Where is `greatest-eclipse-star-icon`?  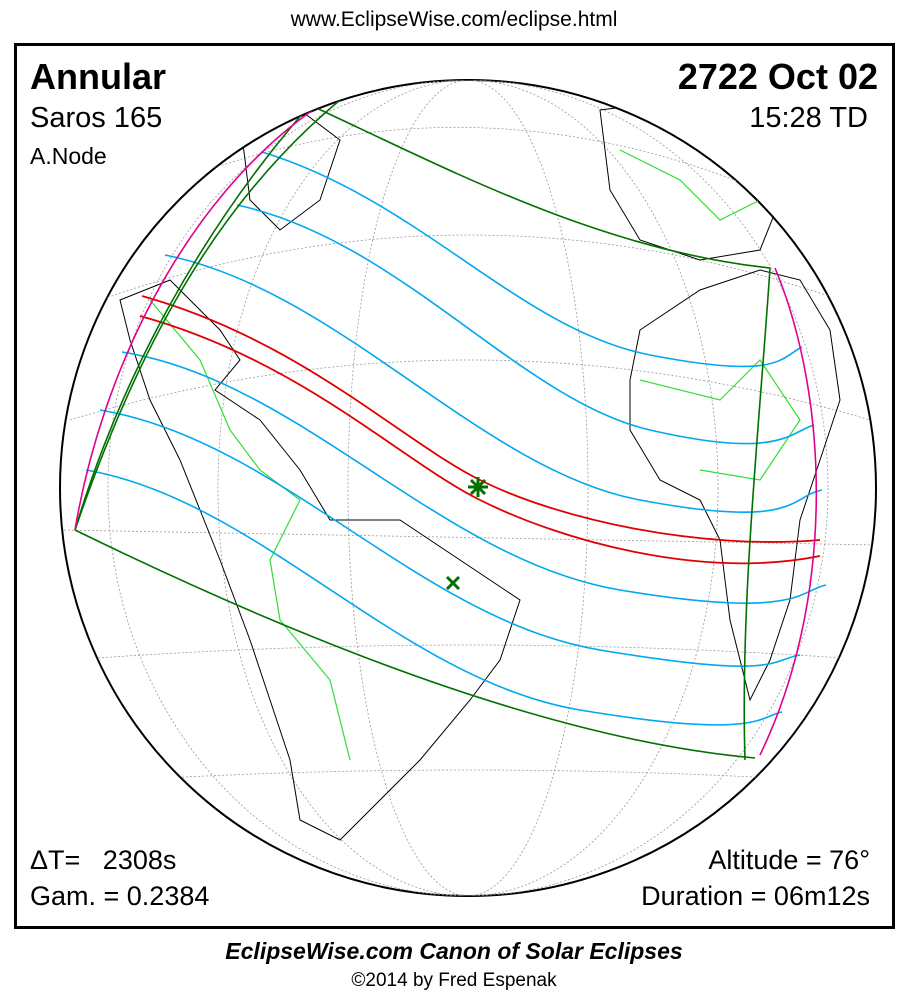
greatest-eclipse-star-icon is located at coordinates (478, 487).